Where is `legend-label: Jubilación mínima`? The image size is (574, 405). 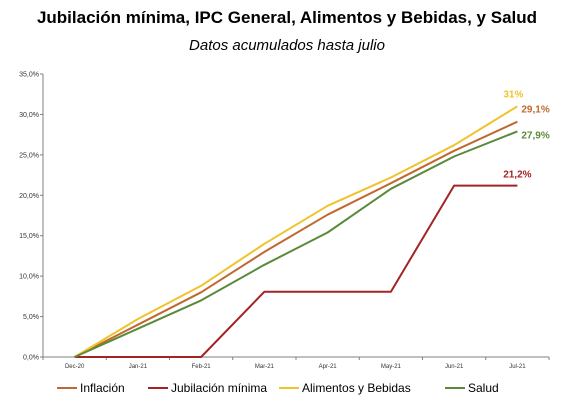 legend-label: Jubilación mínima is located at coordinates (219, 388).